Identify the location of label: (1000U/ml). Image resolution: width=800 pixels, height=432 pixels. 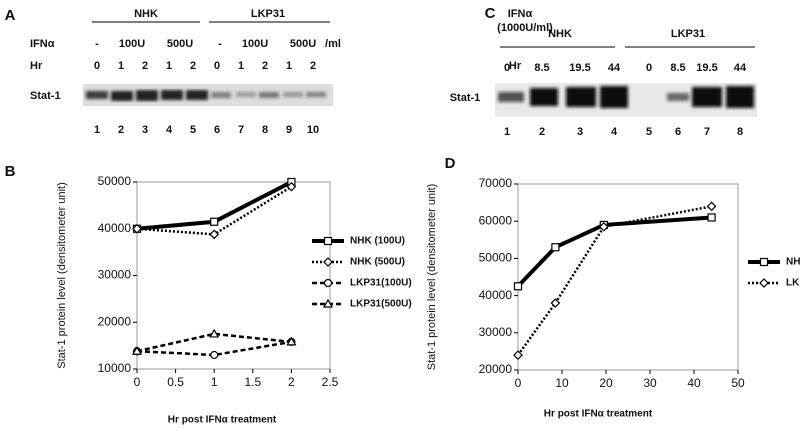
(525, 28).